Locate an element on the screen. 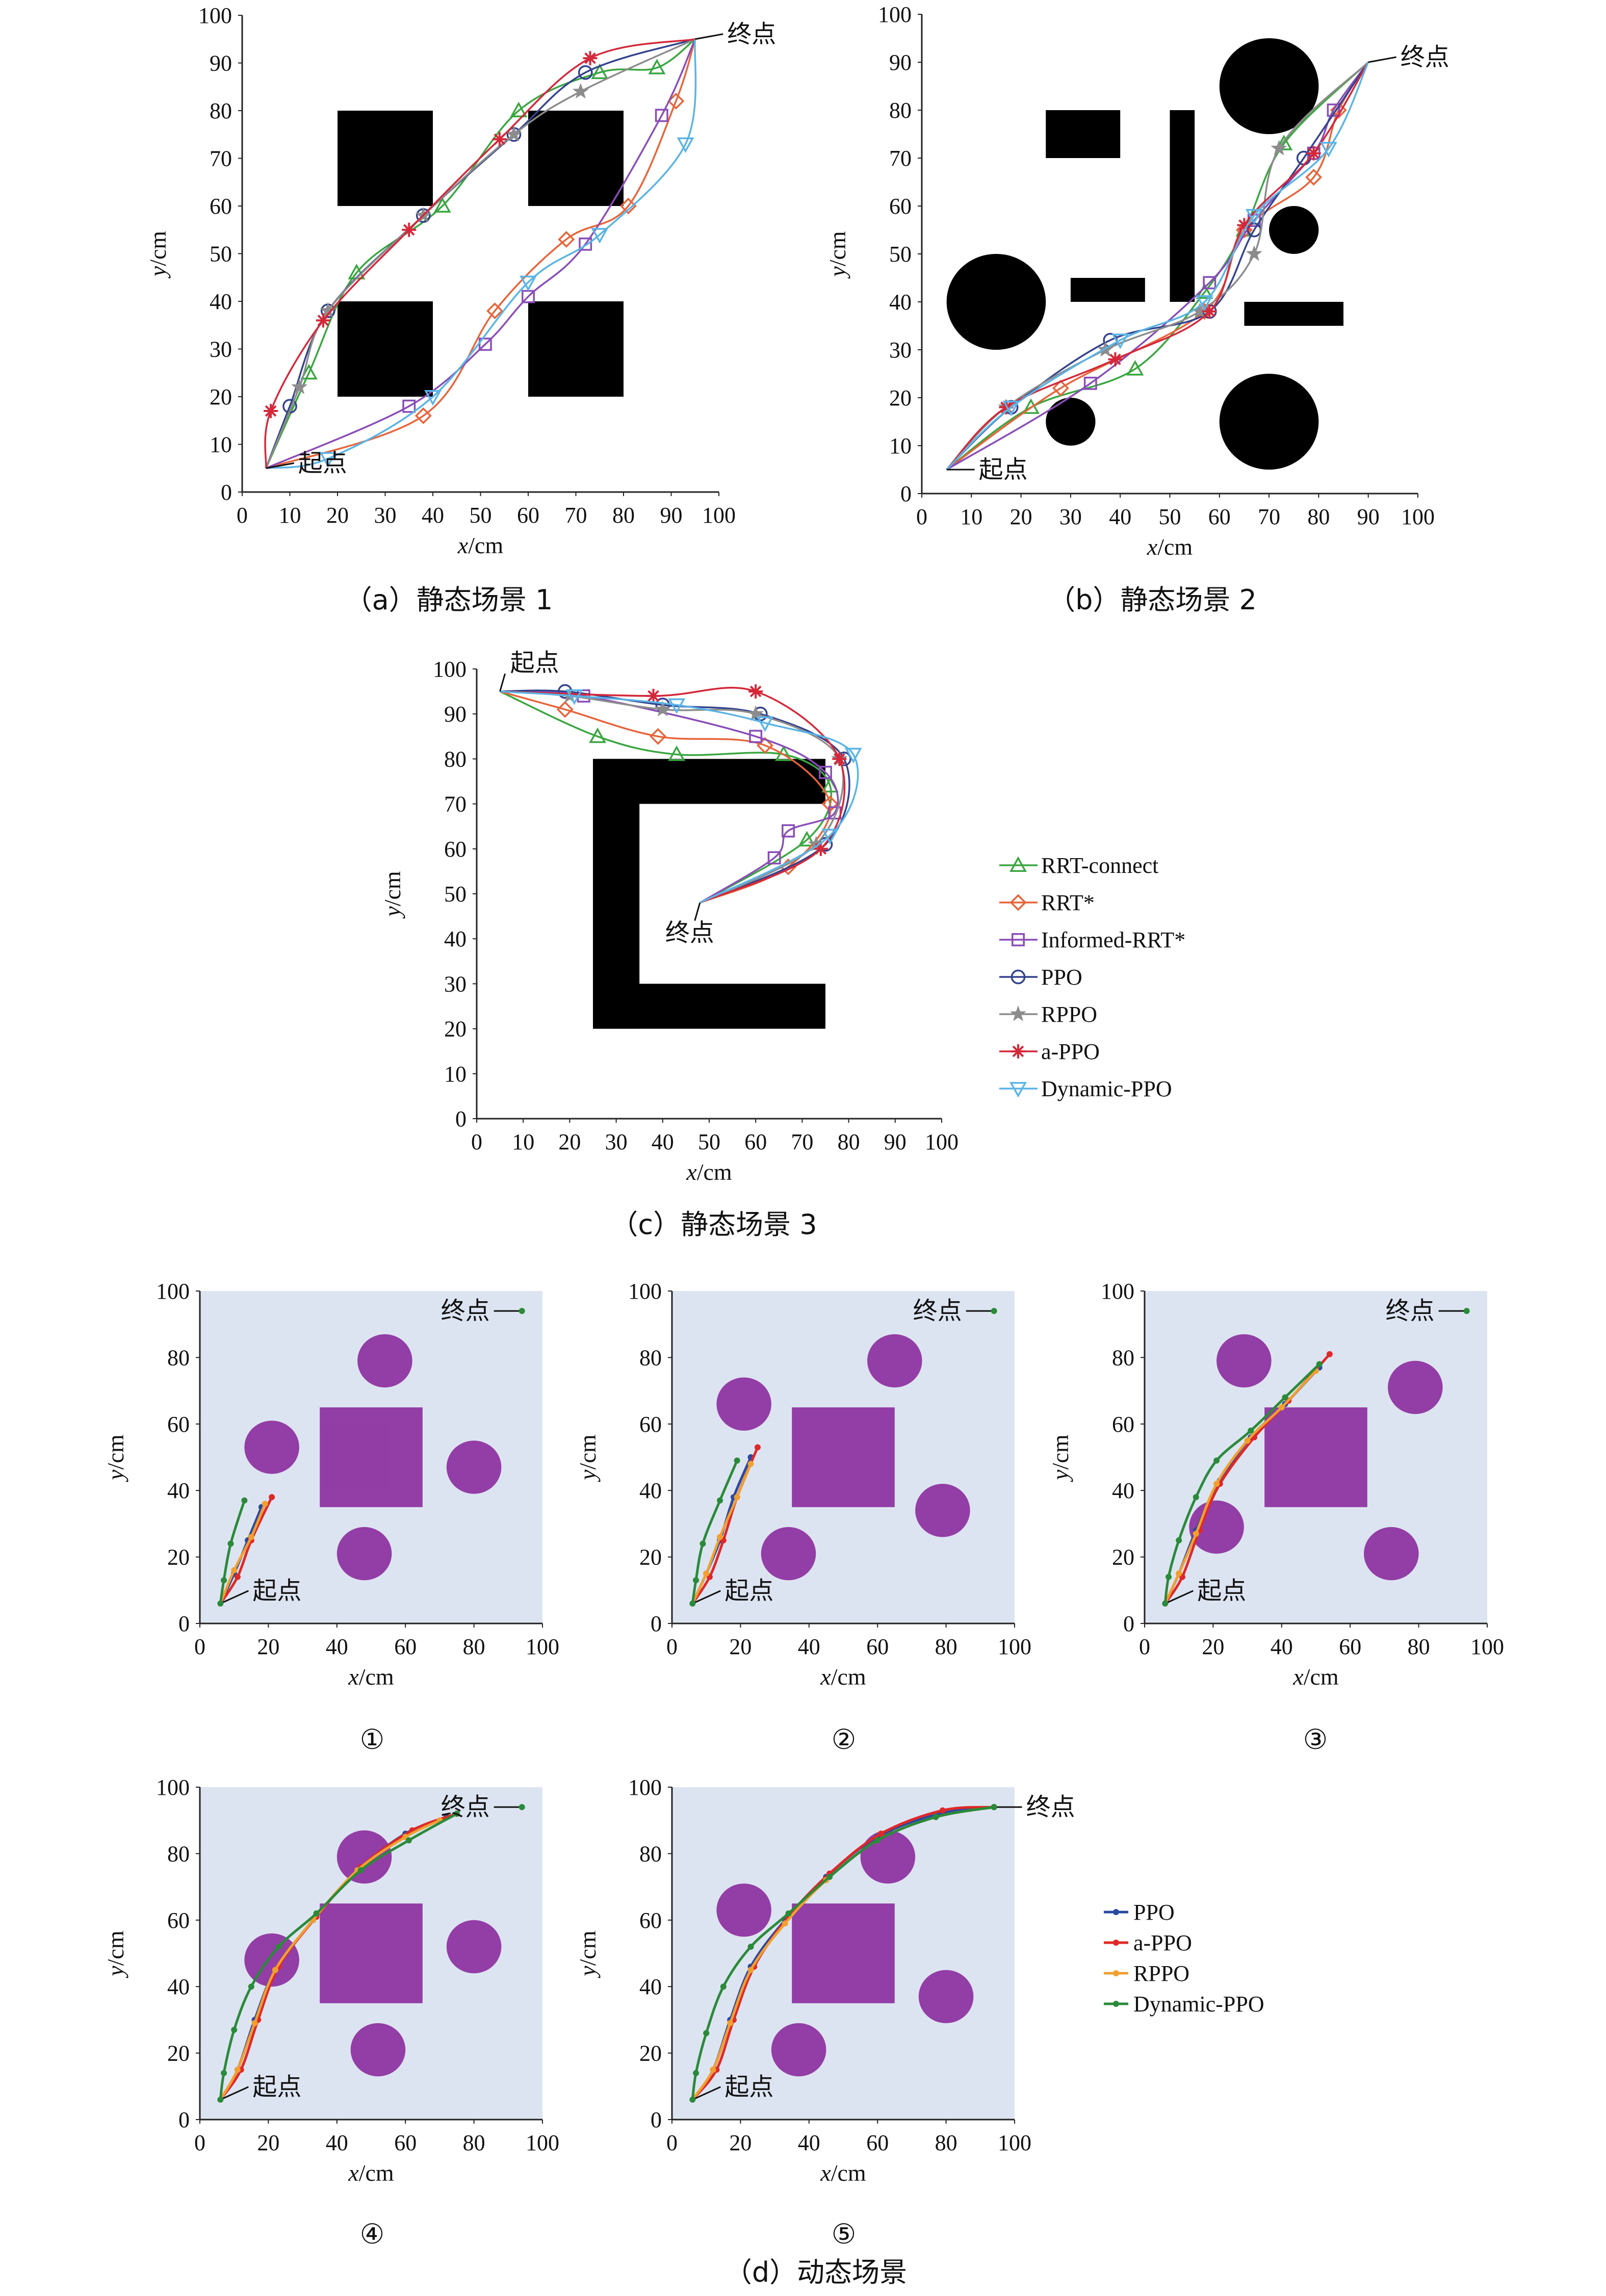  y-tick-label: 30 is located at coordinates (900, 351).